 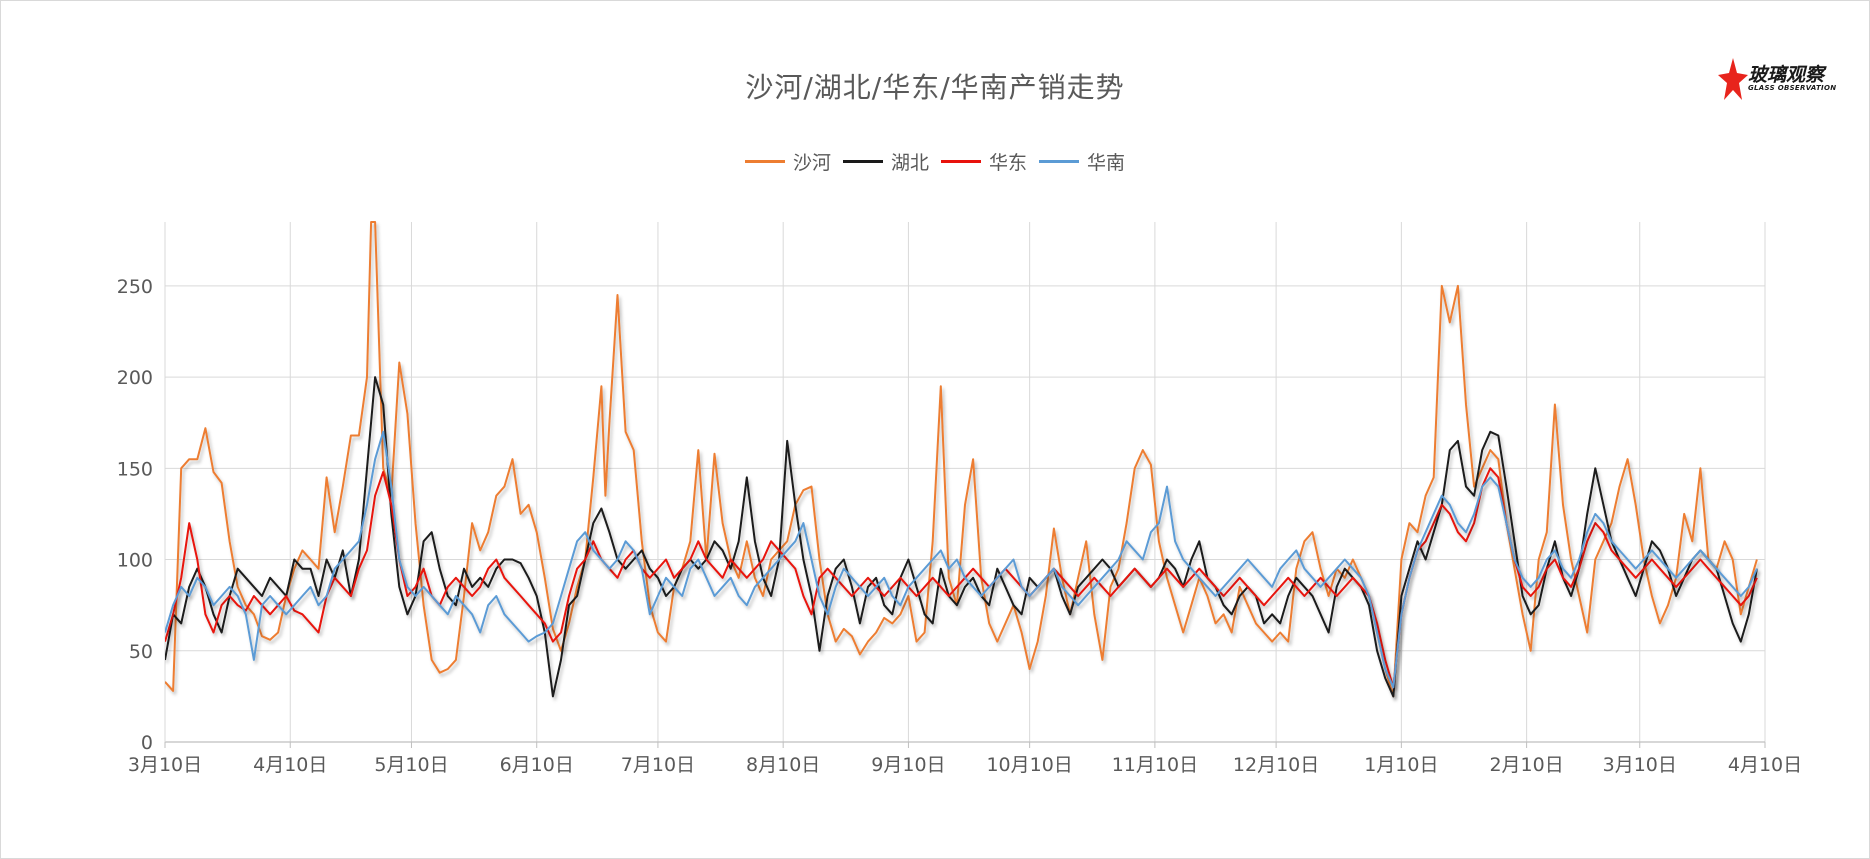 I want to click on legend-label: 华东, so click(x=1008, y=163).